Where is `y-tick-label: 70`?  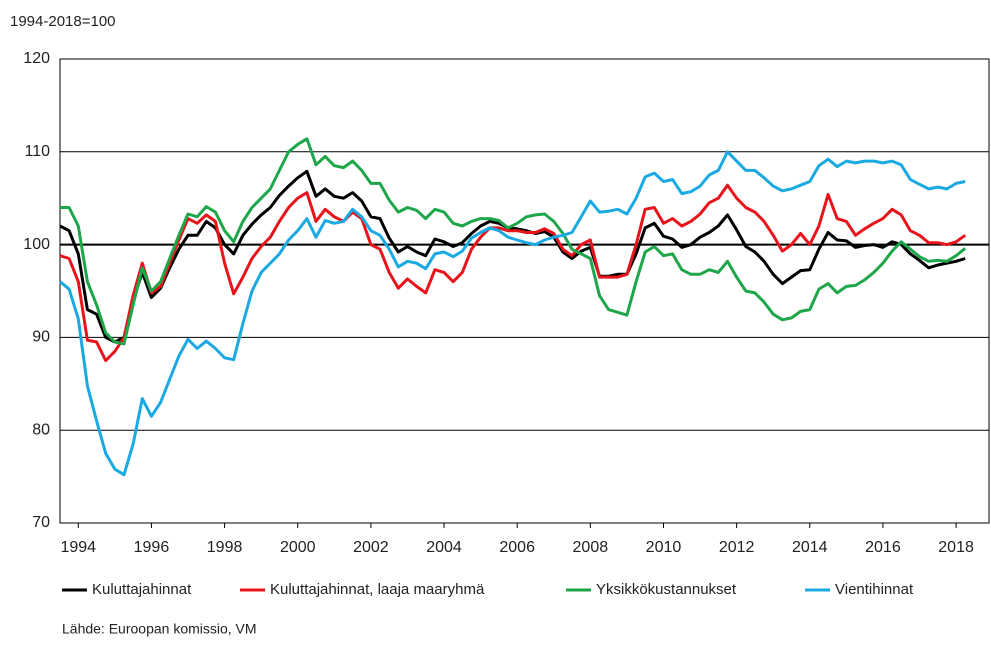 y-tick-label: 70 is located at coordinates (41, 522).